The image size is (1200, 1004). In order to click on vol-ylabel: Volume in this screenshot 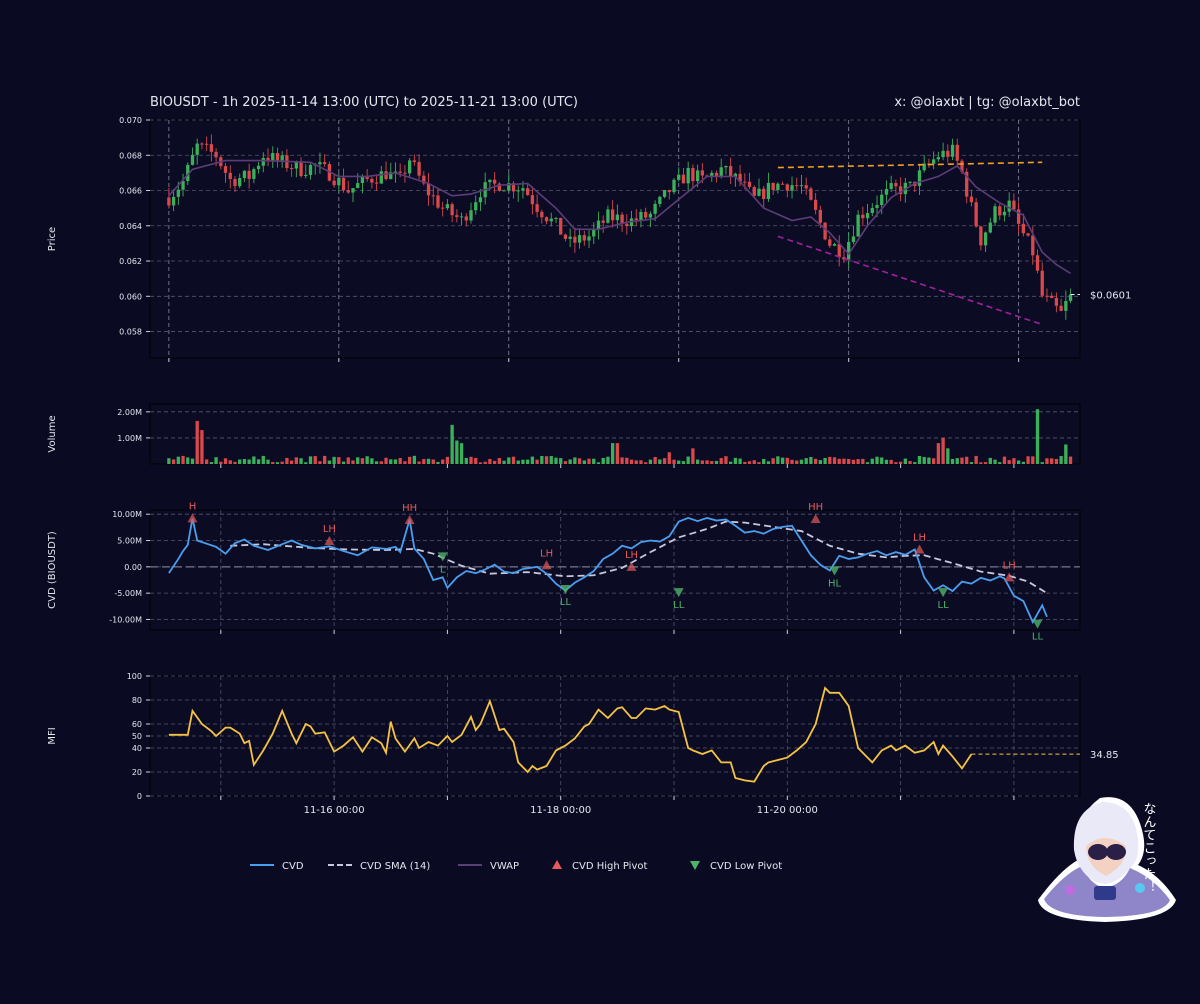, I will do `click(52, 433)`.